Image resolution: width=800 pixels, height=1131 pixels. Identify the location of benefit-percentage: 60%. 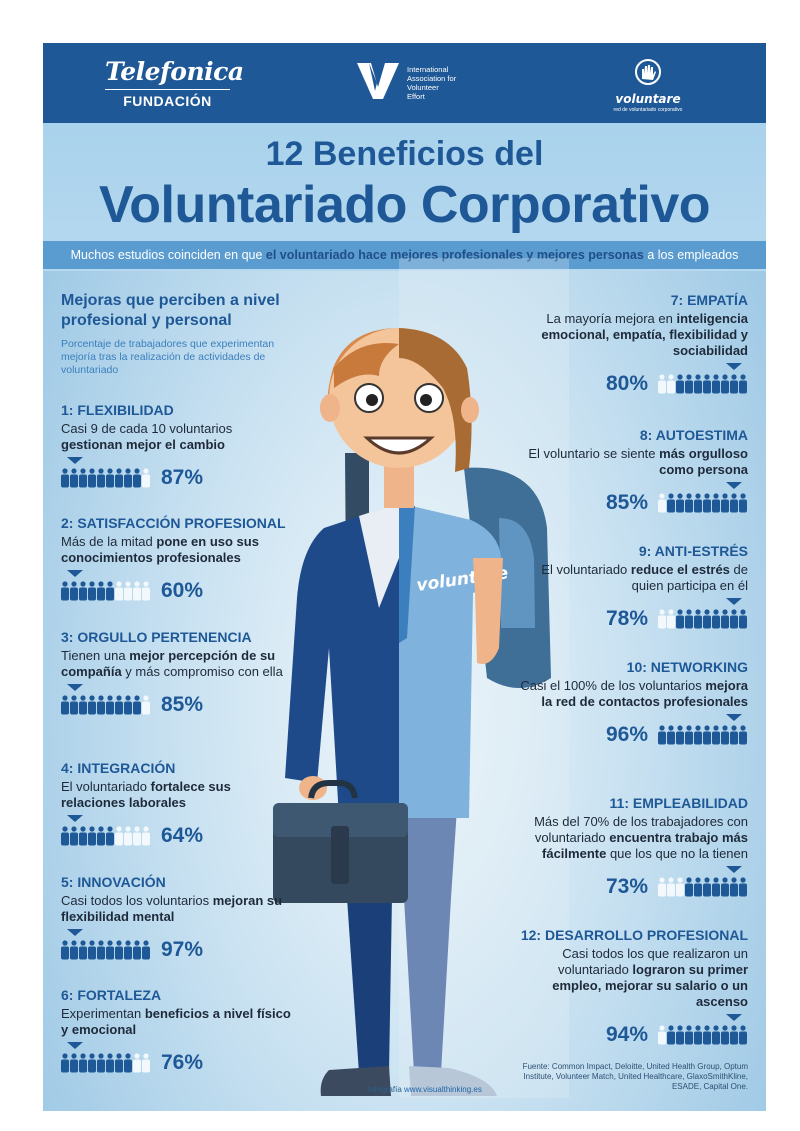
(182, 590).